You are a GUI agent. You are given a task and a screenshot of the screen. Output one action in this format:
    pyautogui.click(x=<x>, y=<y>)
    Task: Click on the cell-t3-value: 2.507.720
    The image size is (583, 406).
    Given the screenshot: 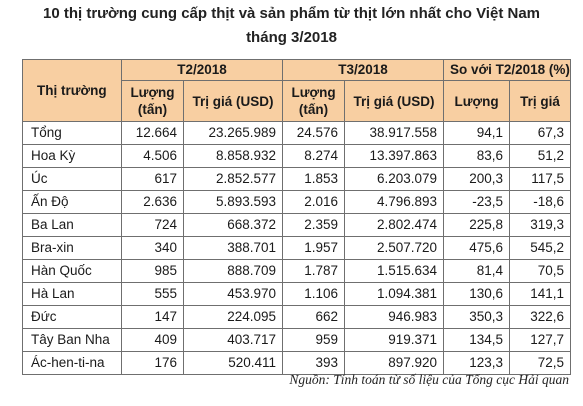 What is the action you would take?
    pyautogui.click(x=394, y=248)
    